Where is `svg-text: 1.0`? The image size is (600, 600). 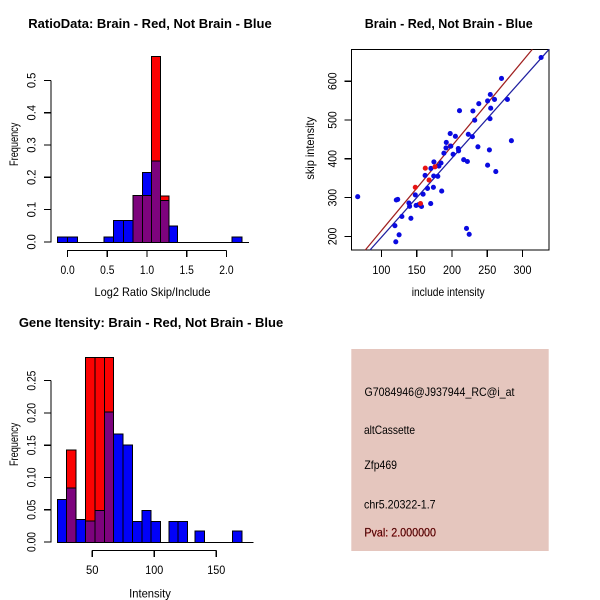 svg-text: 1.0 is located at coordinates (147, 270).